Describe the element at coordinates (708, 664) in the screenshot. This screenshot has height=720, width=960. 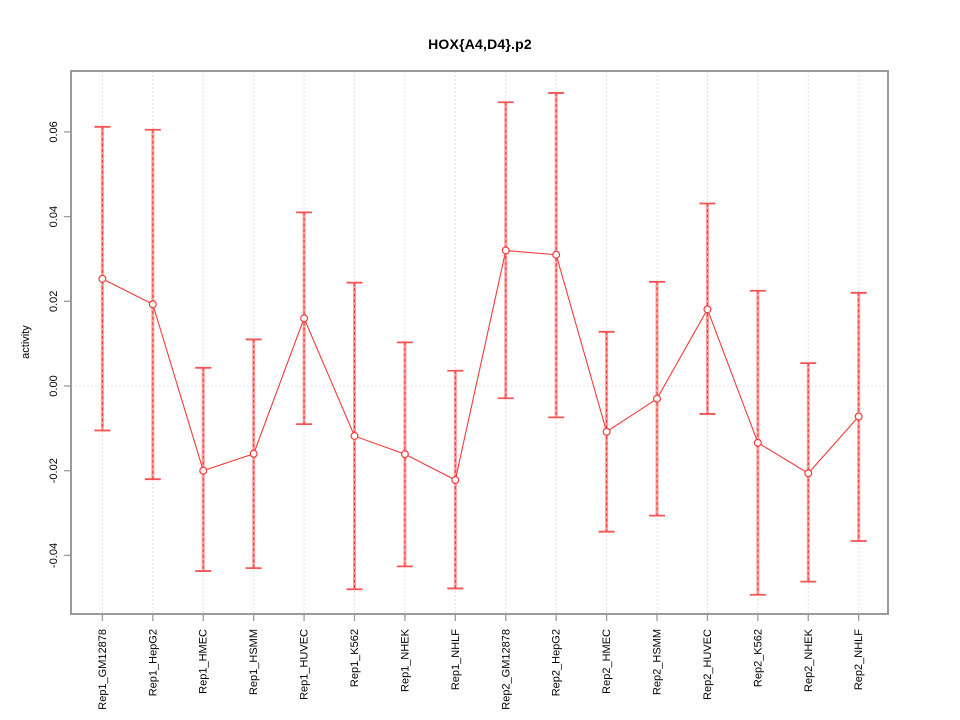
I see `x-category-label: Rep2_HUVEC` at that location.